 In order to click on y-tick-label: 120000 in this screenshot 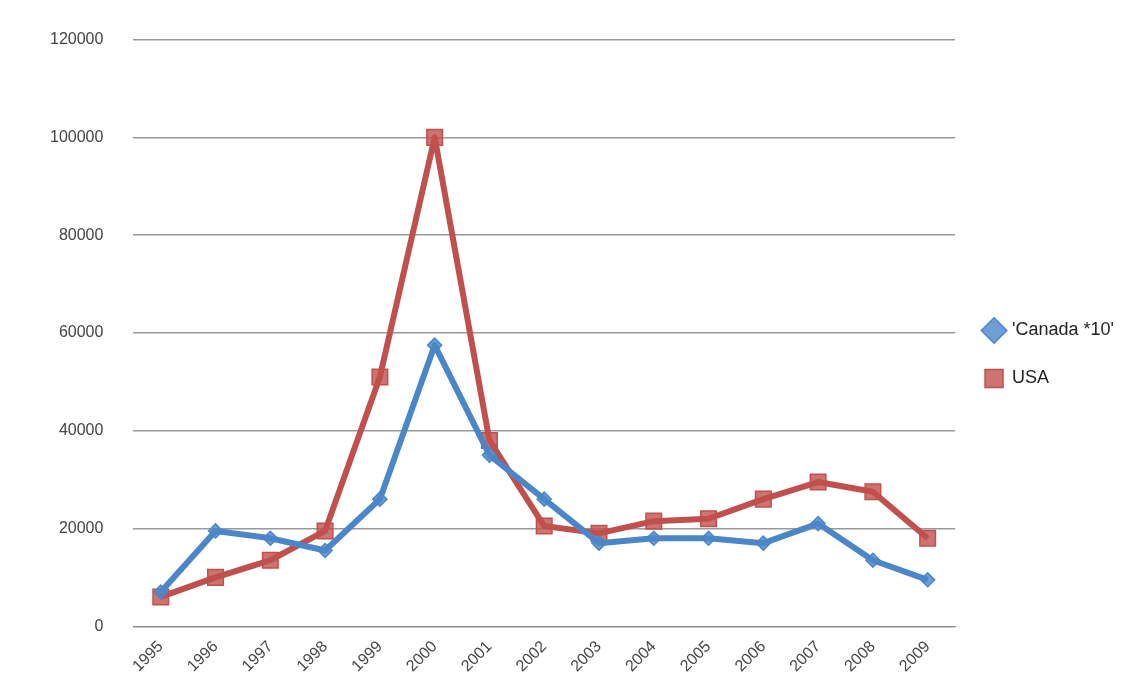, I will do `click(77, 39)`.